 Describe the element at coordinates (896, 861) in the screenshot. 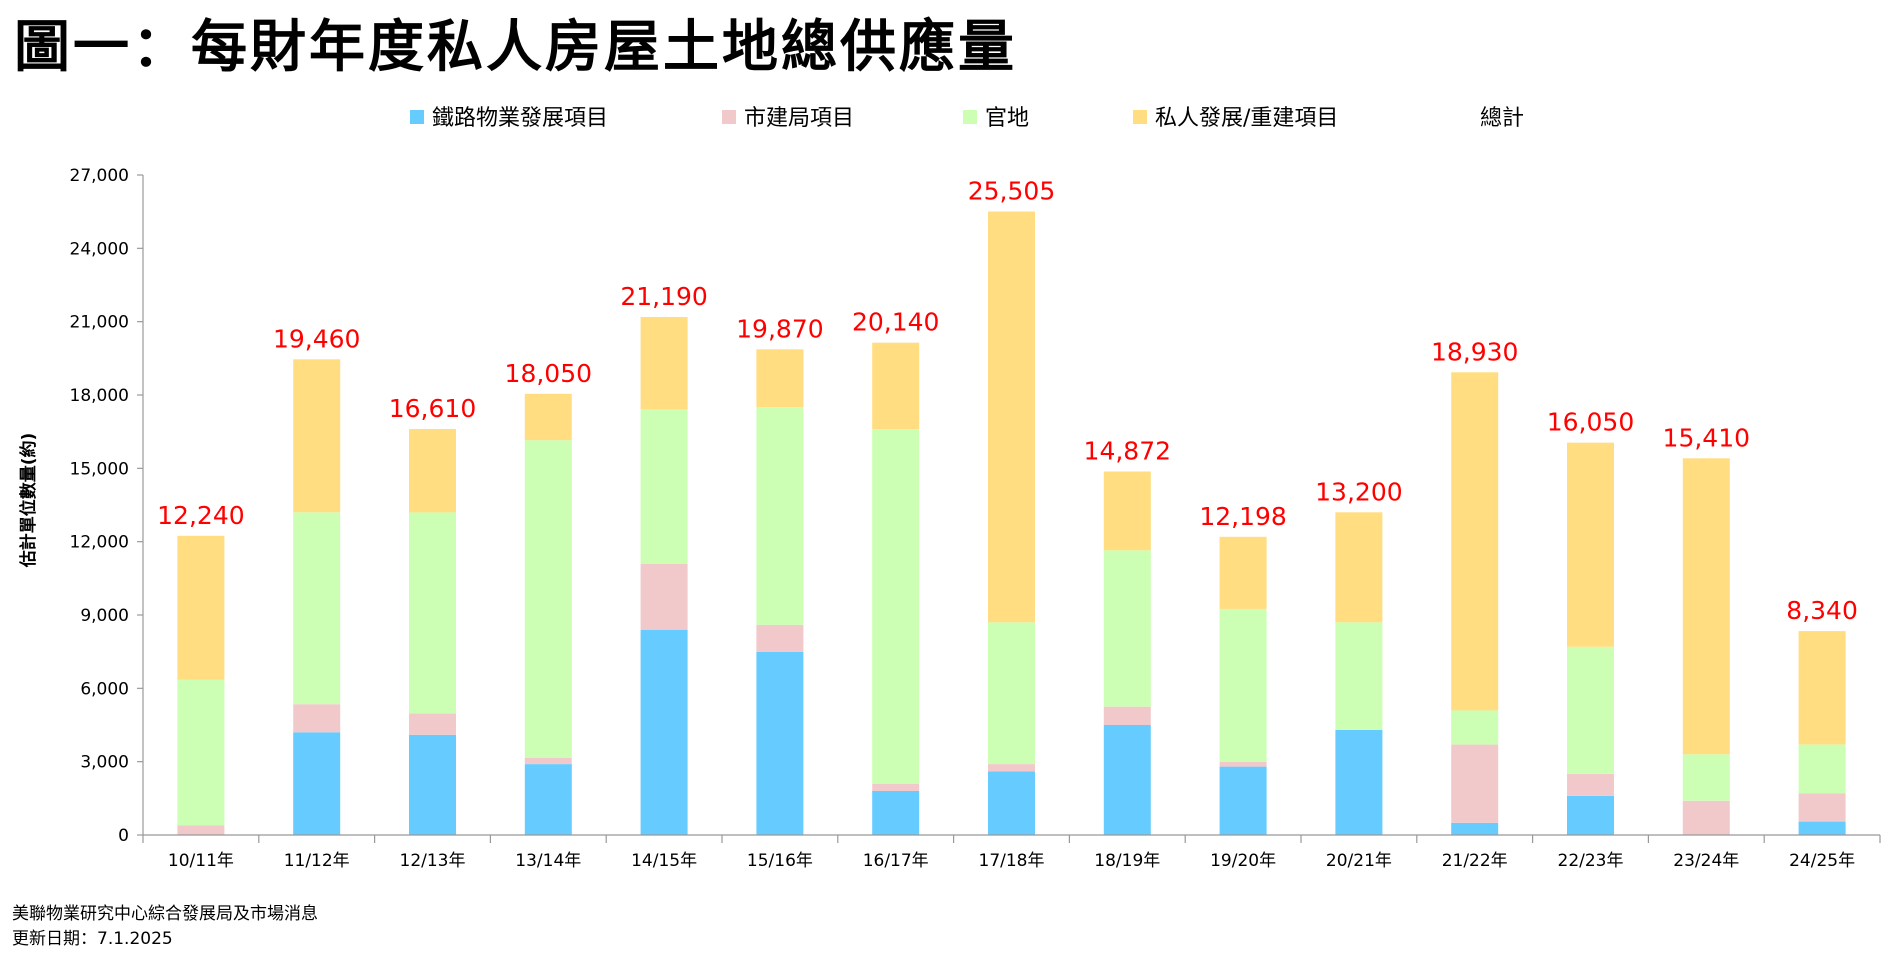

I see `x-tick-label: 16/17年` at that location.